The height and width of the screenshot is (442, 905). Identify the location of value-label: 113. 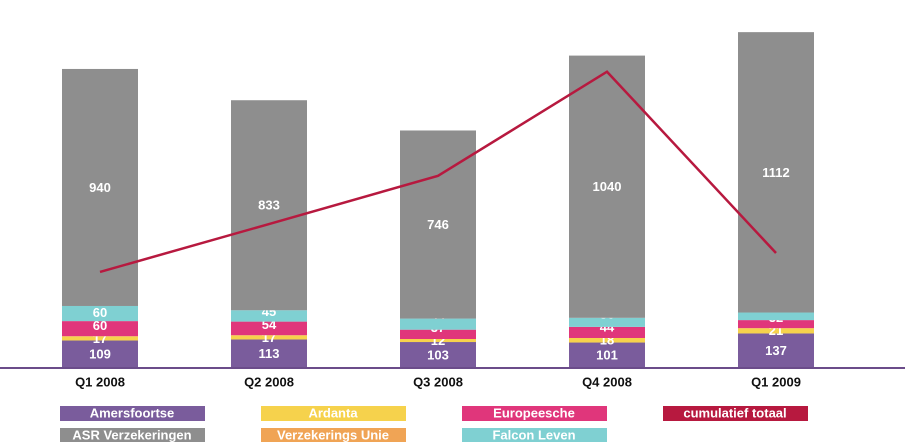
(269, 353).